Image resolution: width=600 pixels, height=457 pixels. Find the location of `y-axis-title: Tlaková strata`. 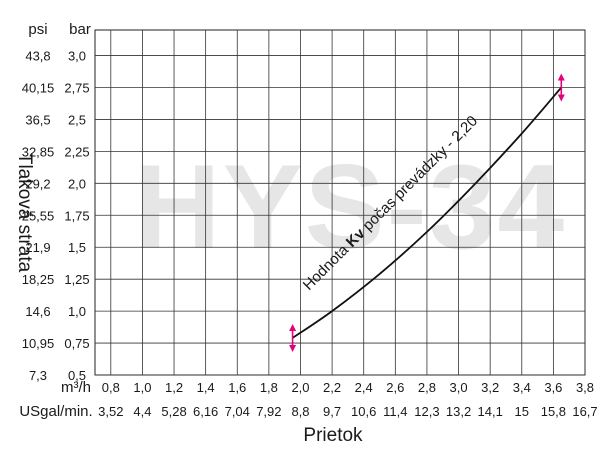

y-axis-title: Tlaková strata is located at coordinates (24, 213).